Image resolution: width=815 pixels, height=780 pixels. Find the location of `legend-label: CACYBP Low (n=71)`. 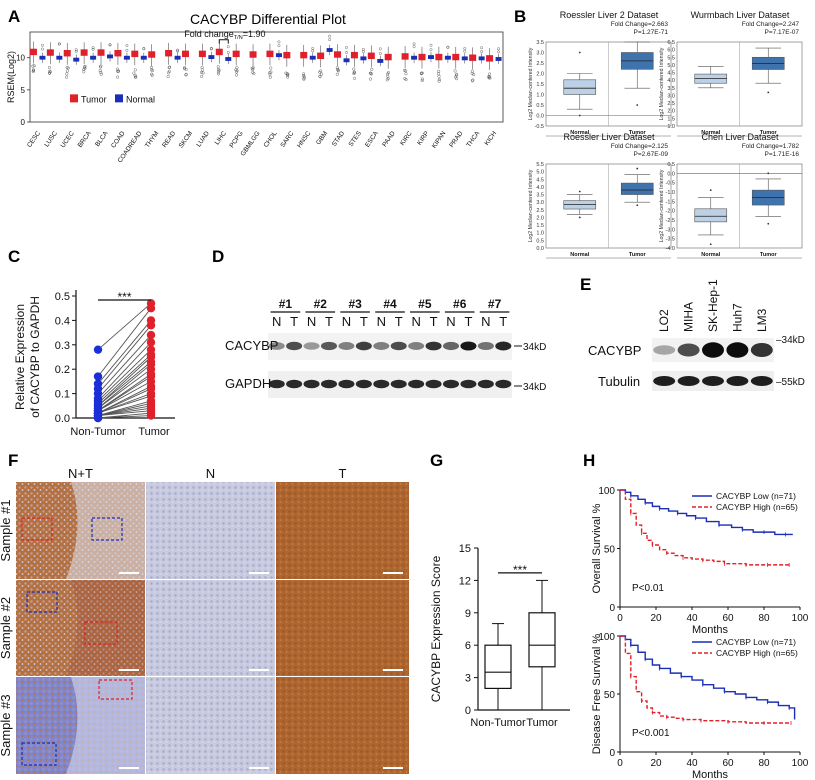

legend-label: CACYBP Low (n=71) is located at coordinates (756, 642).